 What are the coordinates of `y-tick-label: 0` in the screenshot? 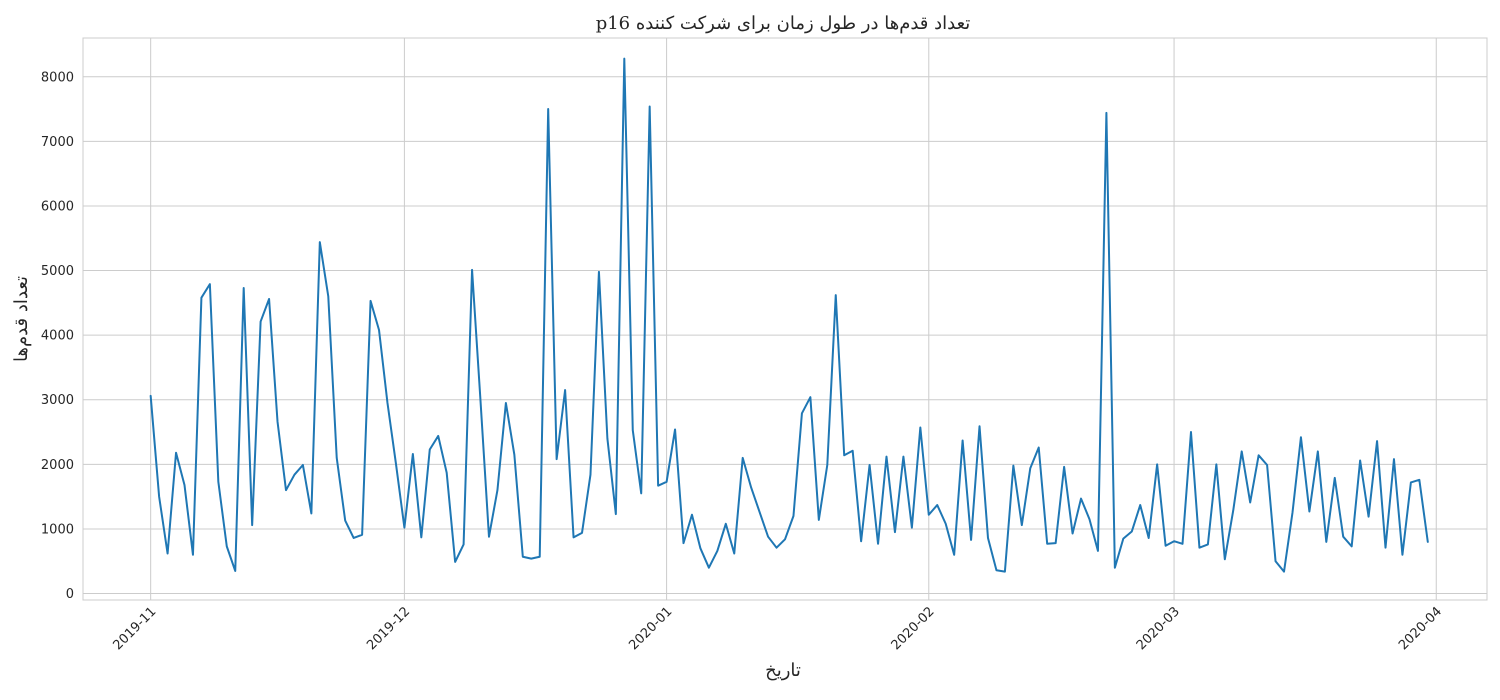 It's located at (70, 594).